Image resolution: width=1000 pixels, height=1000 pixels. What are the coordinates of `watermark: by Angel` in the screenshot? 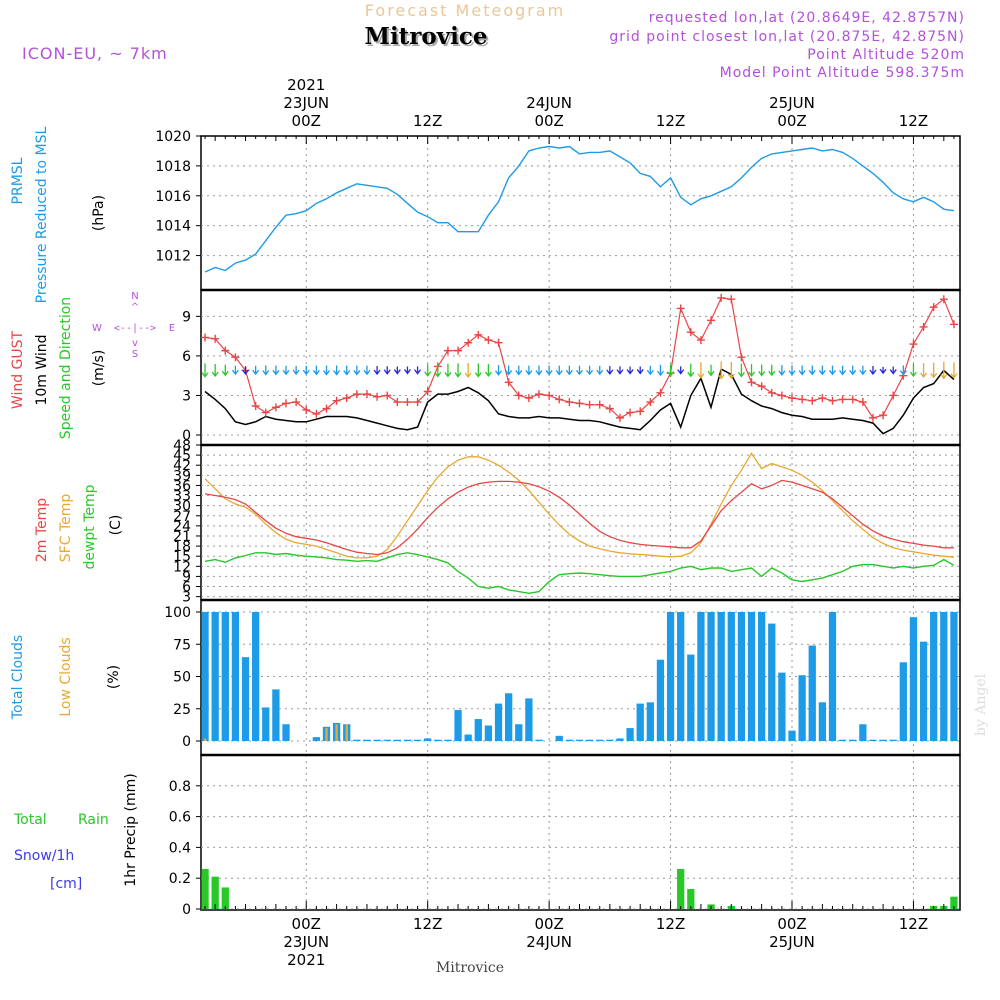 It's located at (981, 704).